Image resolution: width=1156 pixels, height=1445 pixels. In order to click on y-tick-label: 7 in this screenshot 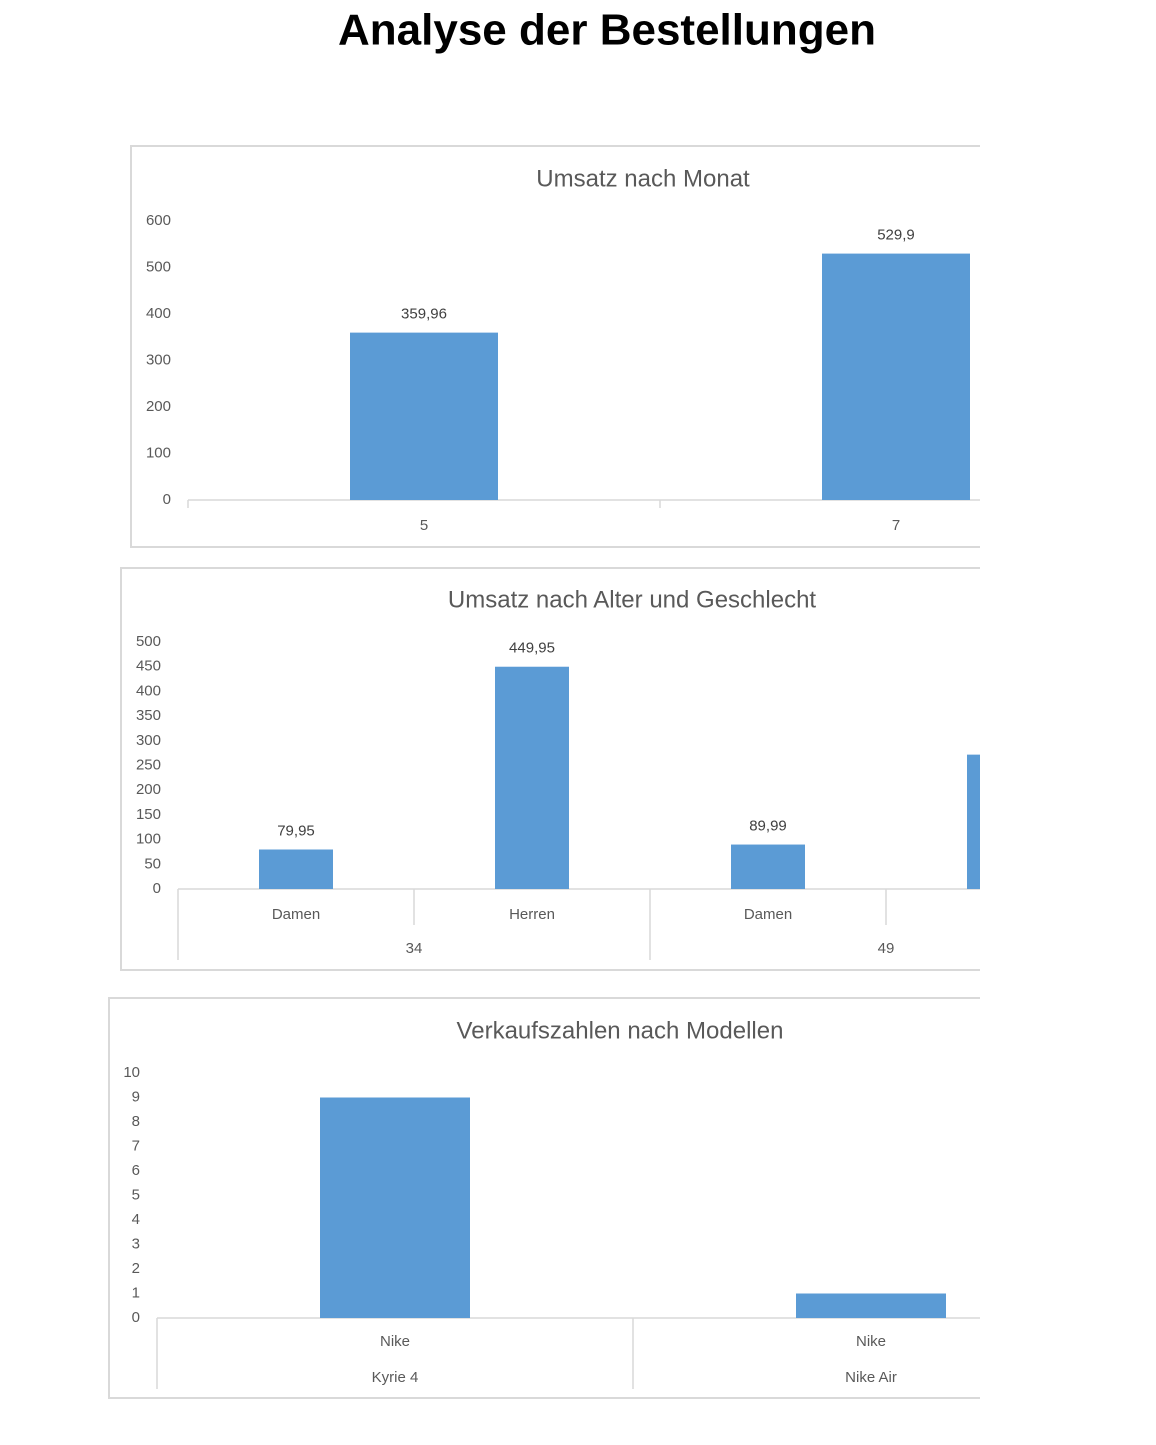, I will do `click(136, 1145)`.